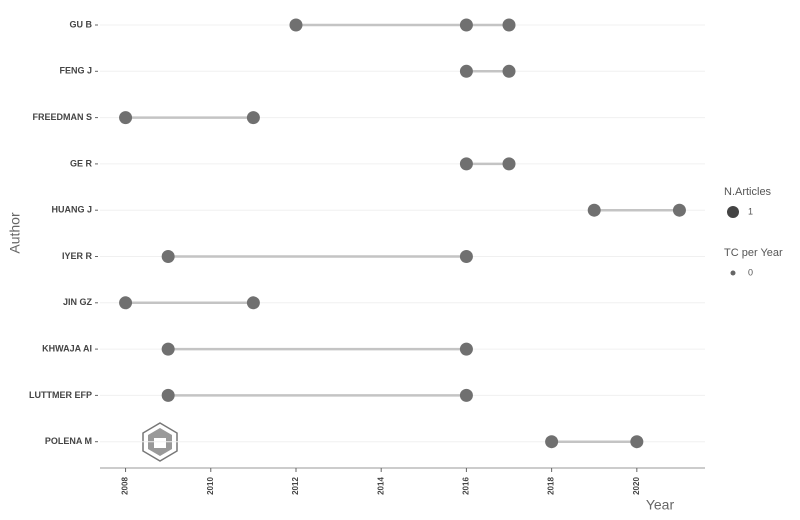 Image resolution: width=800 pixels, height=520 pixels. I want to click on y-tick-label: KHWAJA AI, so click(67, 348).